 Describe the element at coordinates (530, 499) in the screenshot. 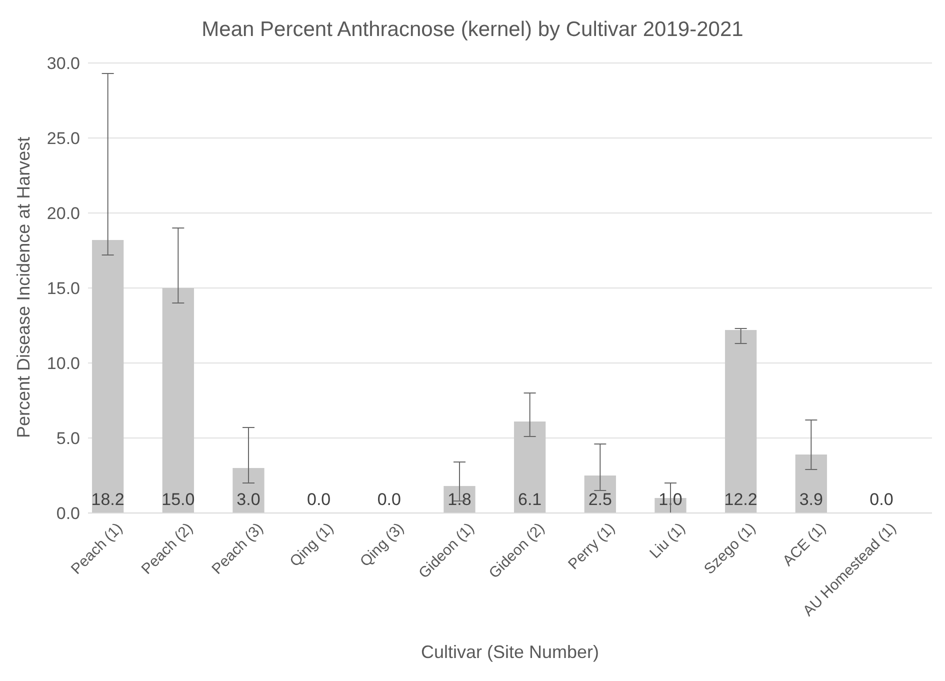

I see `data-label: 6.1` at that location.